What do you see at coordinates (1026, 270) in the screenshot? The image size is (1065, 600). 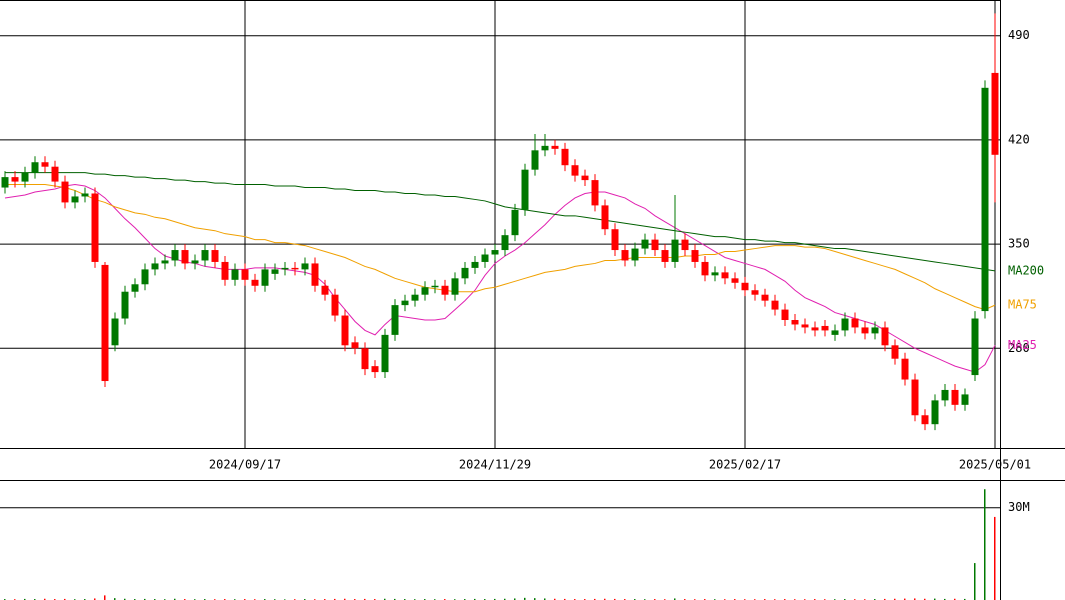 I see `legend-label: MA200` at bounding box center [1026, 270].